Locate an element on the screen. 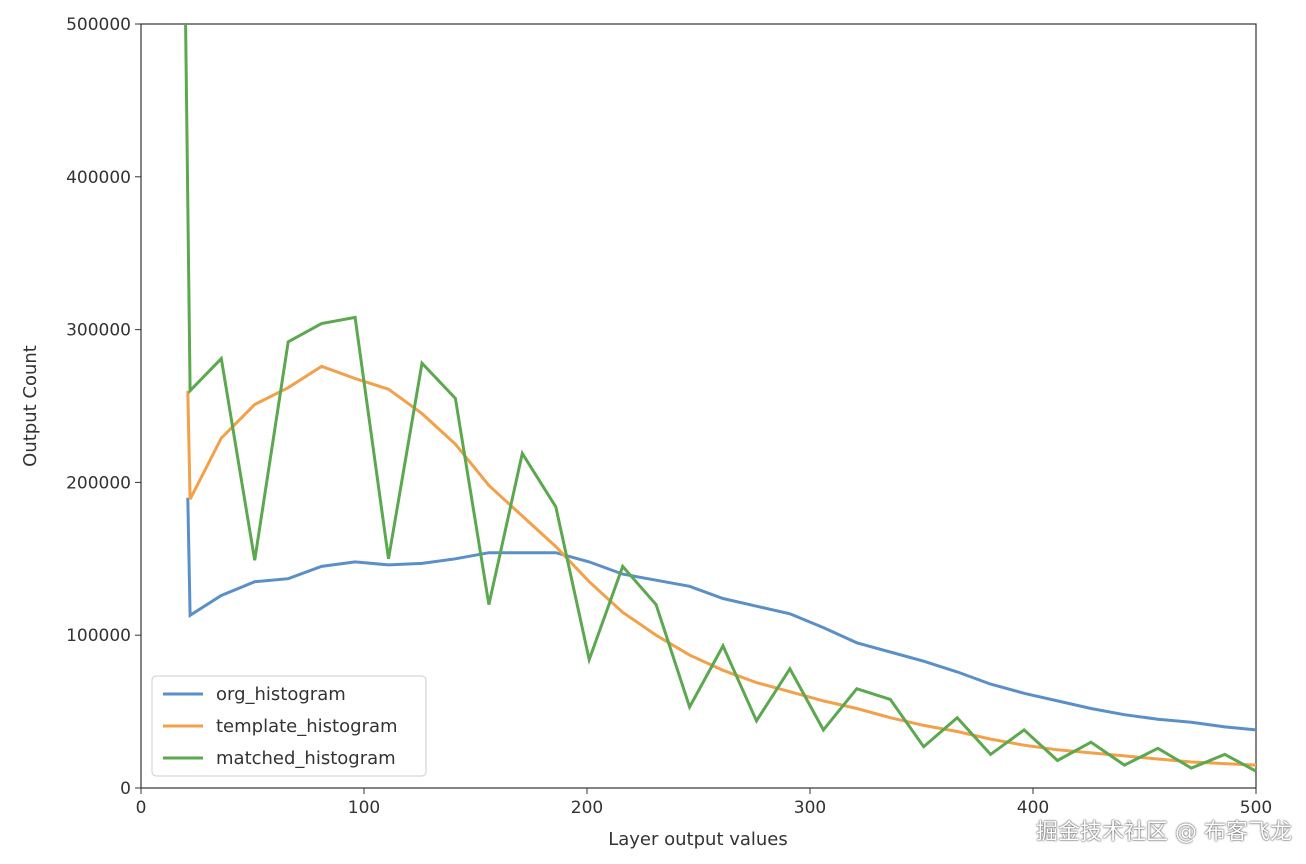 The image size is (1306, 864). watermark-text: 掘金技术社区 @ 布客飞龙 is located at coordinates (1164, 832).